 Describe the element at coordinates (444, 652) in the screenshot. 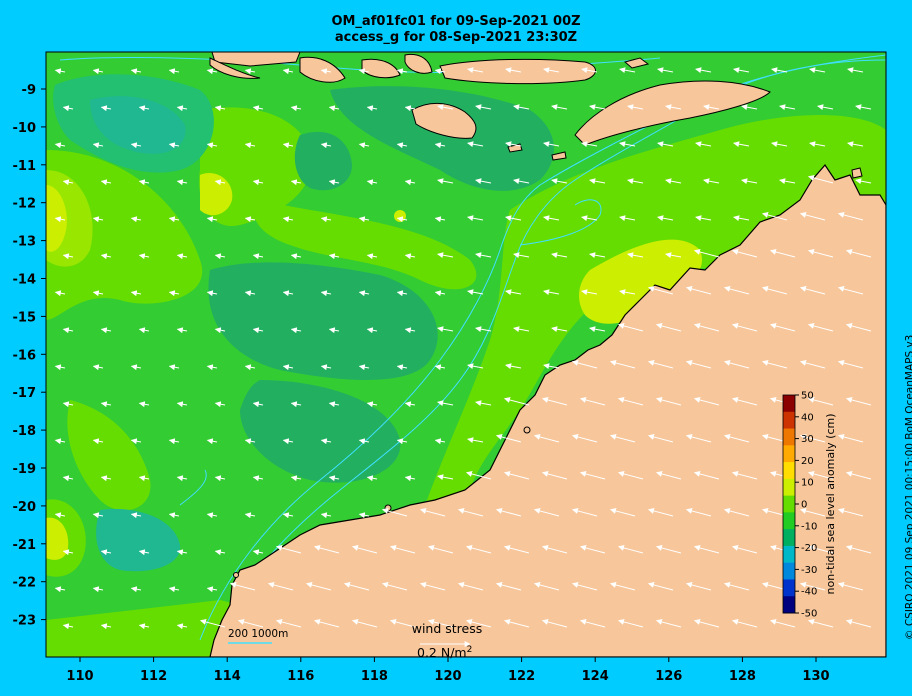

I see `wind-legend-value: 0.2 N/m2` at that location.